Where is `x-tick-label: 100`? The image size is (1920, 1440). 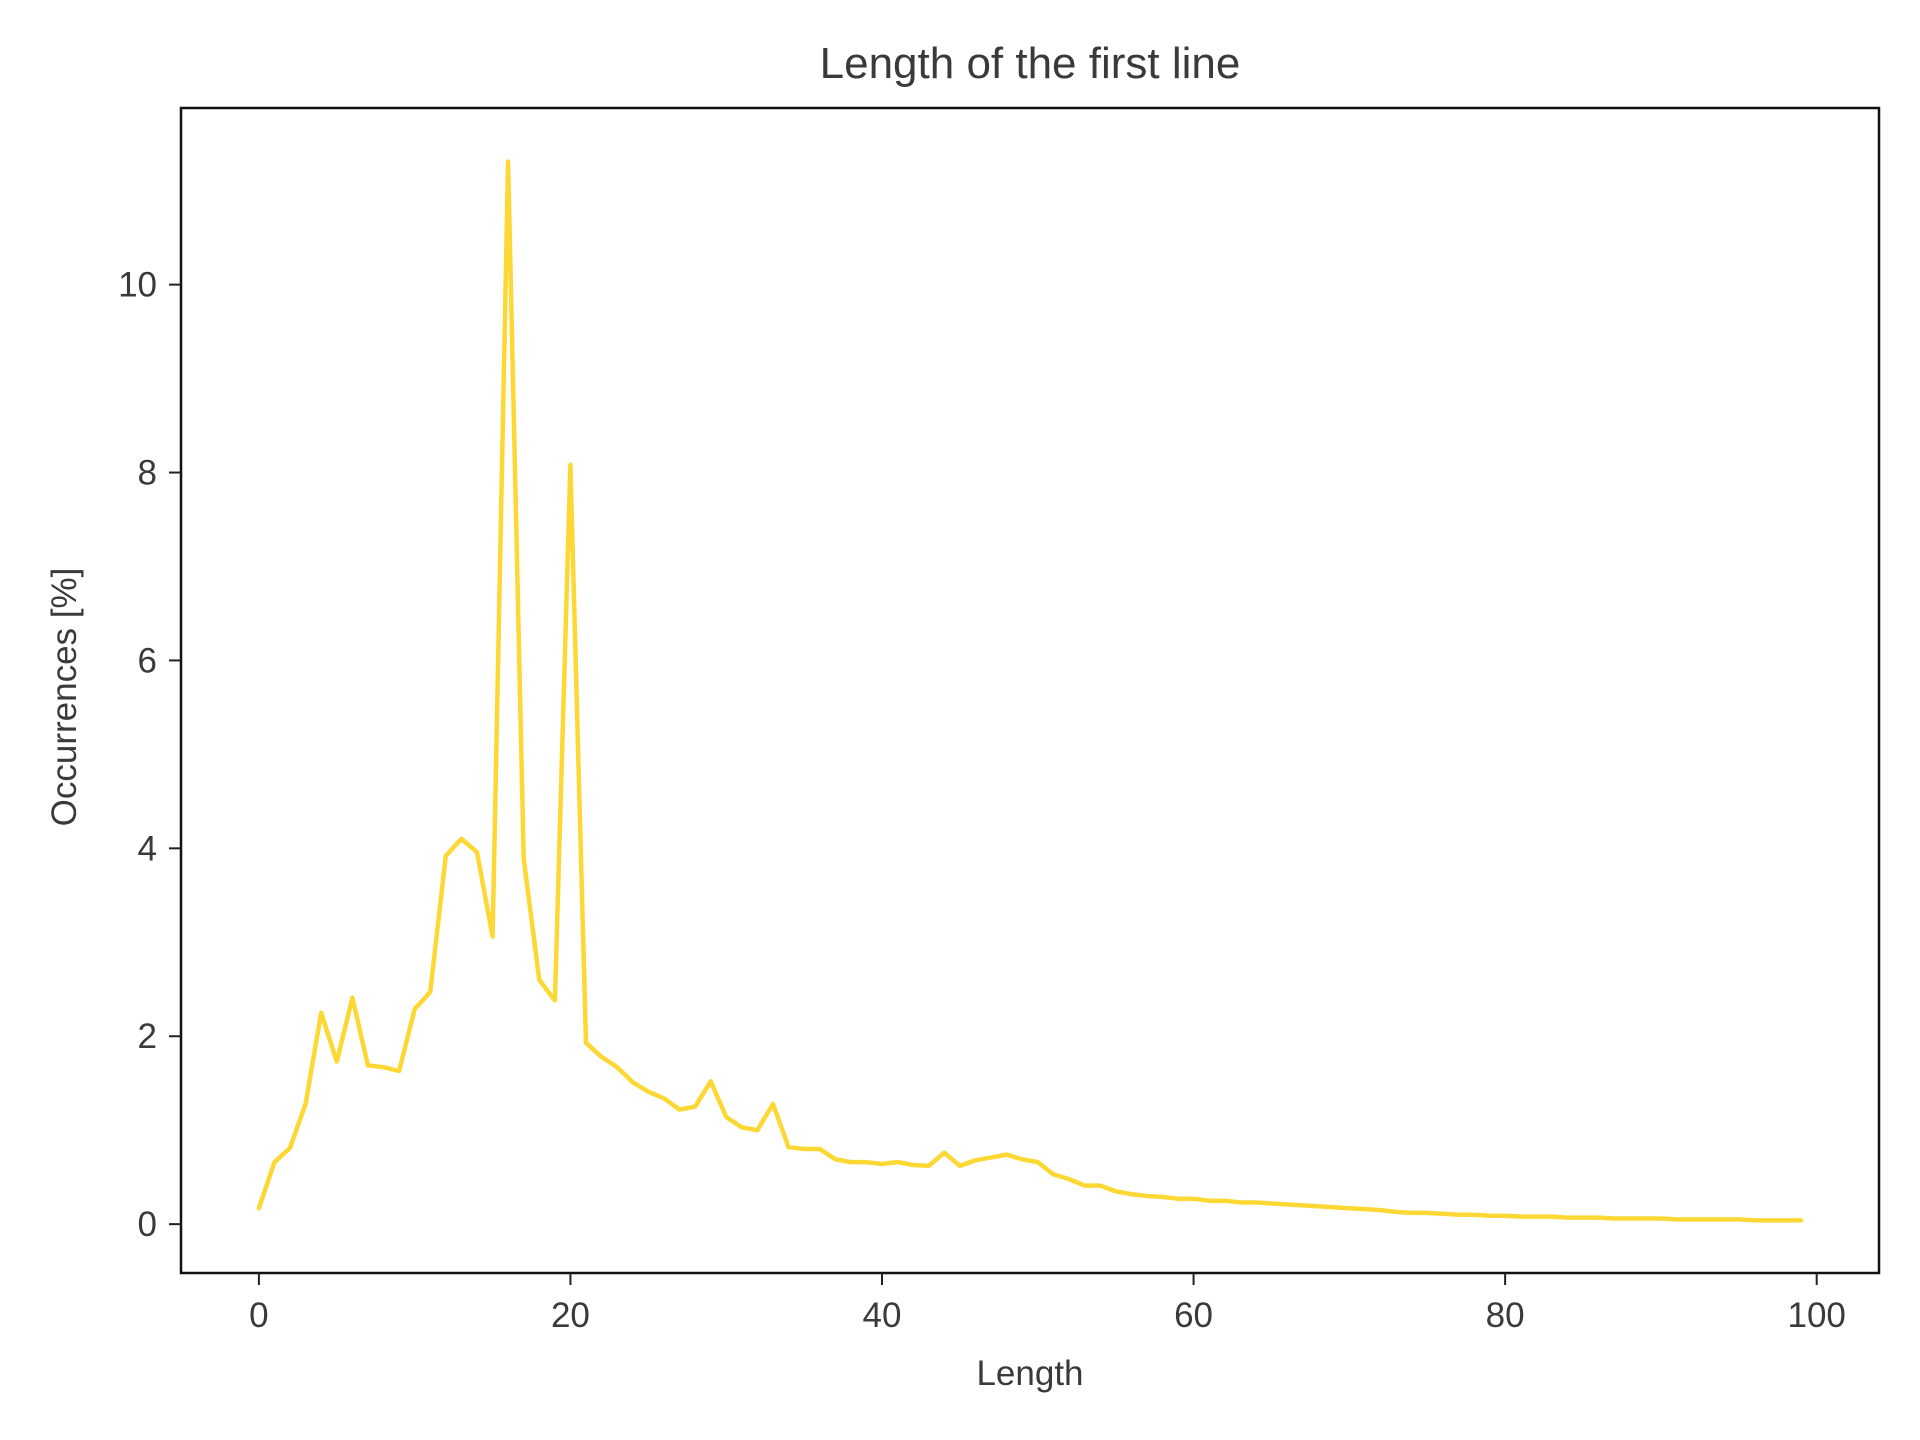
x-tick-label: 100 is located at coordinates (1816, 1315).